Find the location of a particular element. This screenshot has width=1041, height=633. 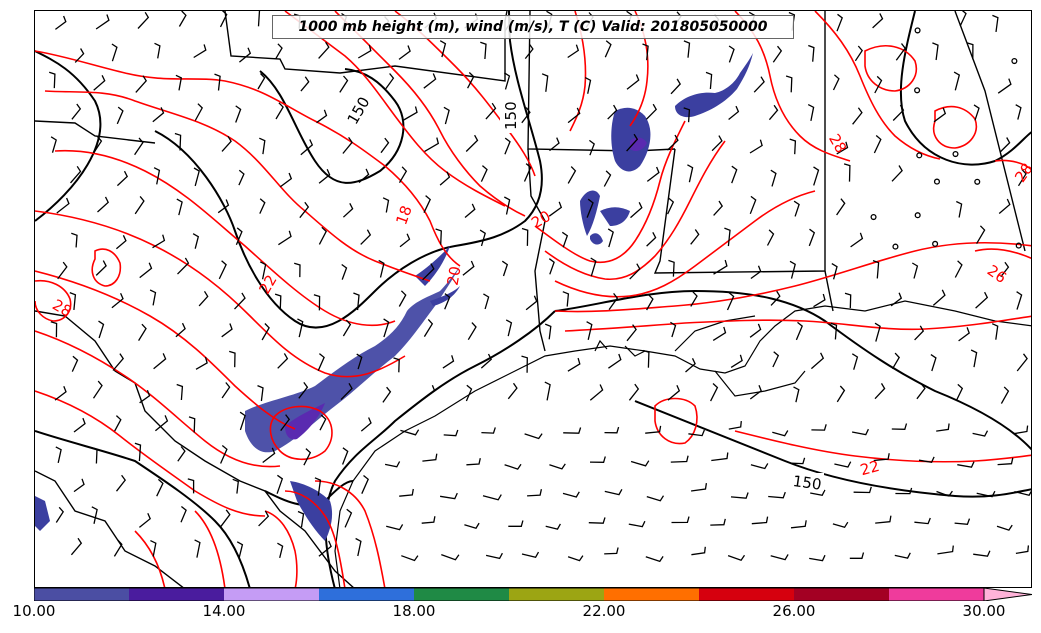

height-label: 150 is located at coordinates (807, 483).